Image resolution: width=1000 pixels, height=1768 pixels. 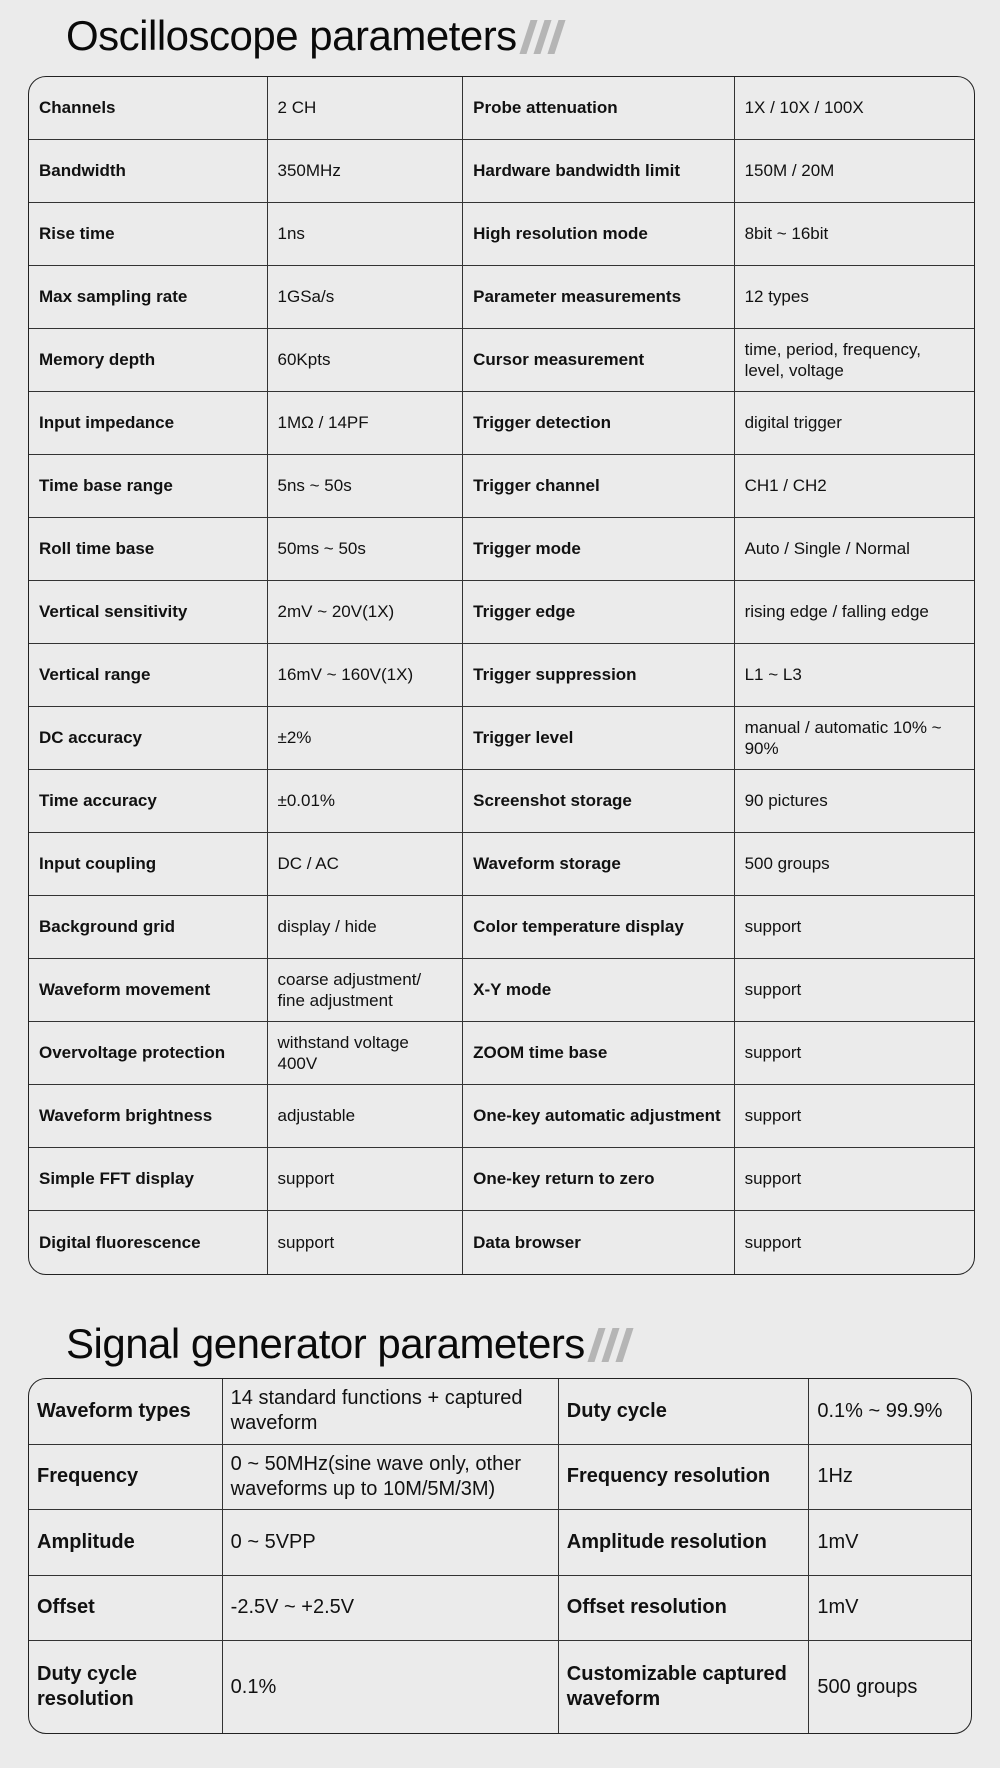 I want to click on parameter-value: coarse adjustment/ fine adjustment, so click(x=365, y=990).